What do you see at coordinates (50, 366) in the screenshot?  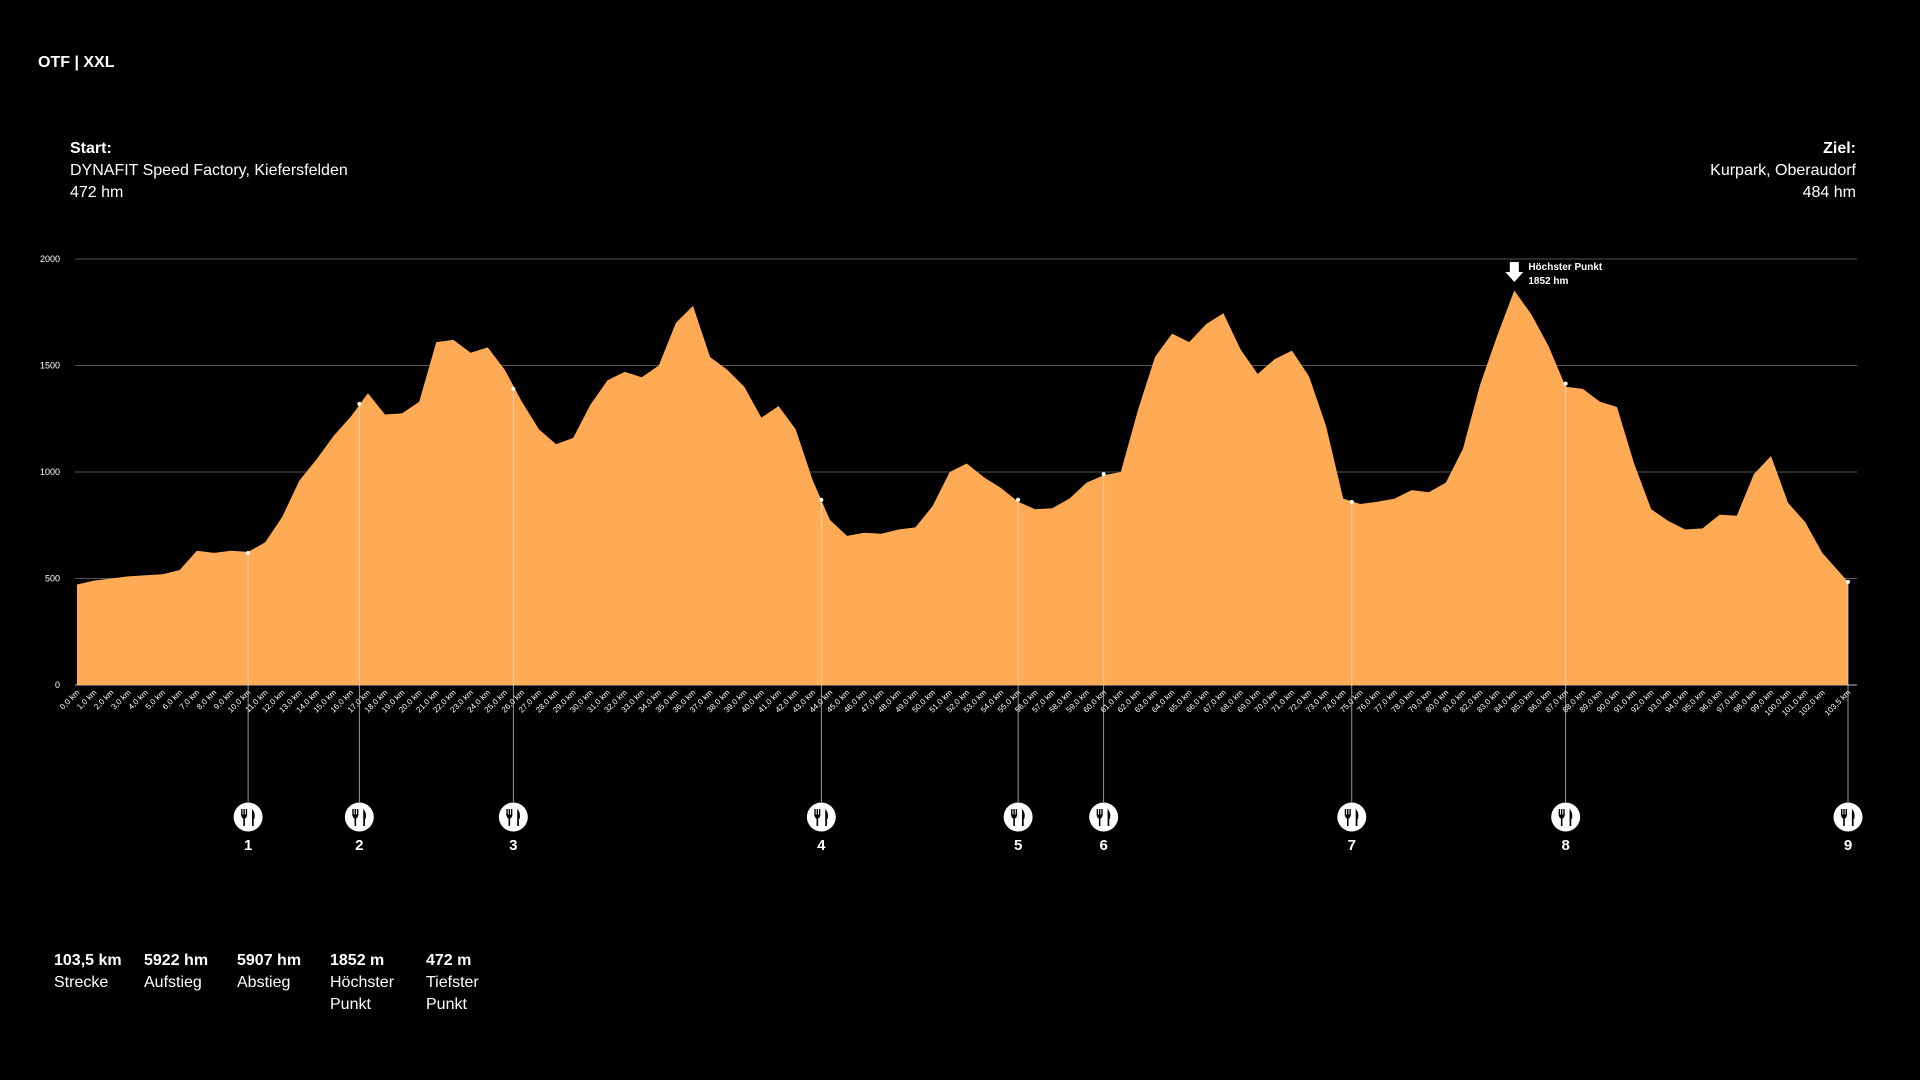 I see `y-tick-label-1500: 1500` at bounding box center [50, 366].